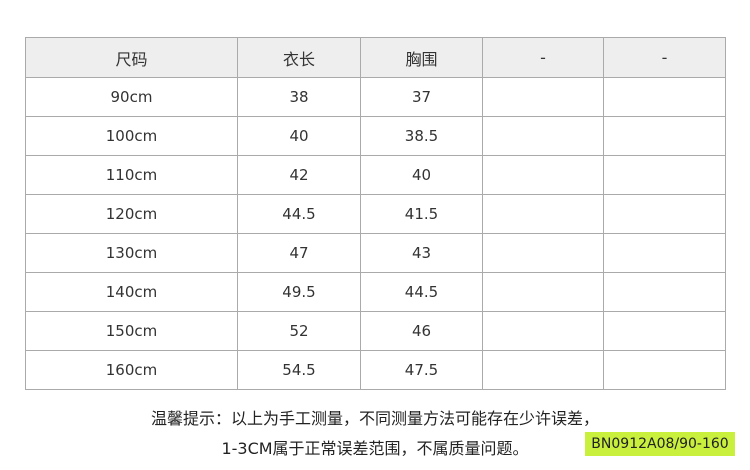 The height and width of the screenshot is (470, 750). Describe the element at coordinates (131, 136) in the screenshot. I see `table-cell: 100cm` at that location.